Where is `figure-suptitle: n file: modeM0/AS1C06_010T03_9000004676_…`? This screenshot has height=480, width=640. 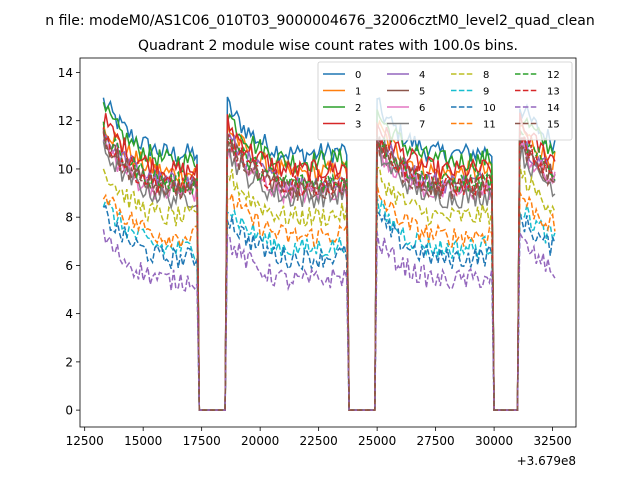 figure-suptitle: n file: modeM0/AS1C06_010T03_9000004676_… is located at coordinates (319, 21).